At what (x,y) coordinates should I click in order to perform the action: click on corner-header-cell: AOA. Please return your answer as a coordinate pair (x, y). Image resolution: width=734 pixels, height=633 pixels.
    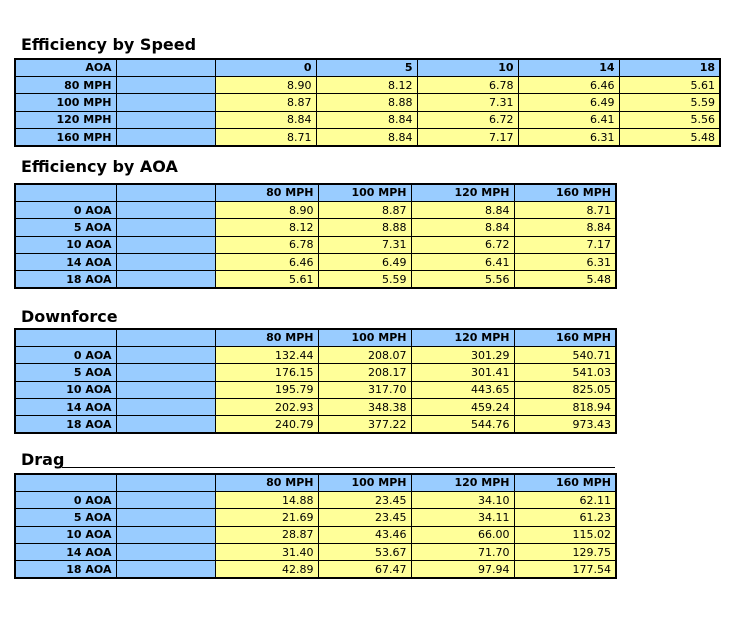
    Looking at the image, I should click on (65, 67).